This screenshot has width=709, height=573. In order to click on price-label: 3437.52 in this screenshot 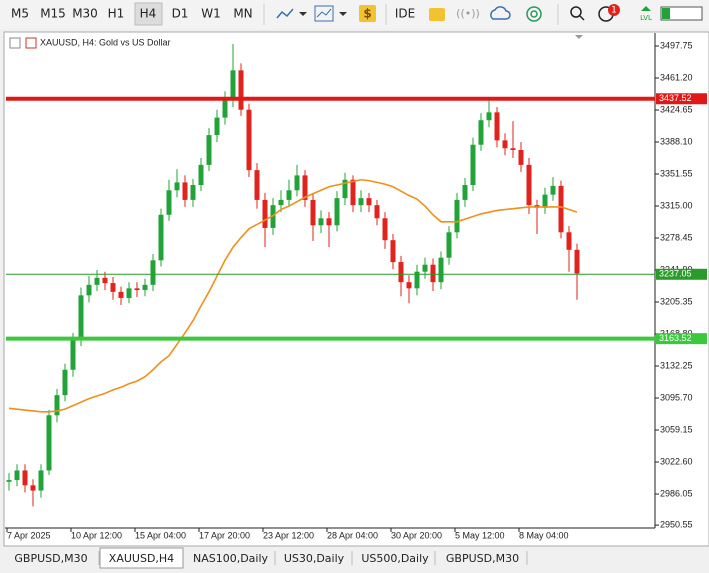, I will do `click(675, 98)`.